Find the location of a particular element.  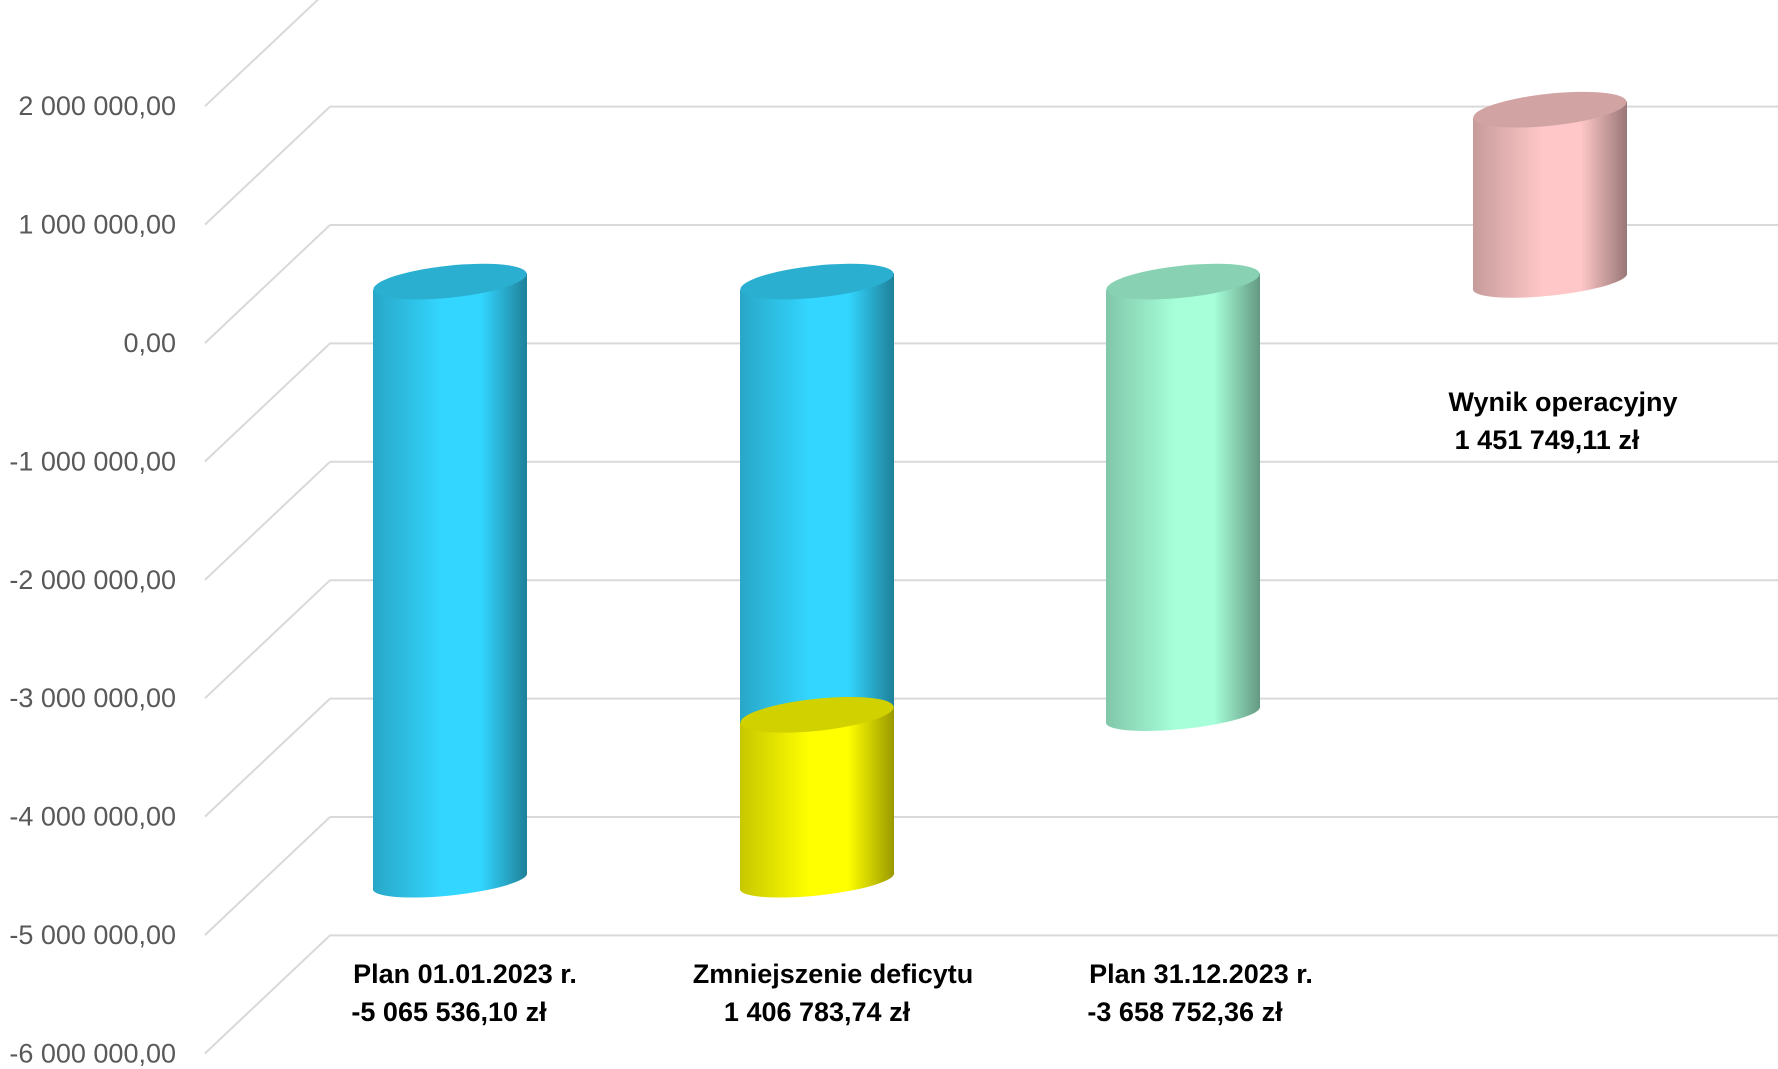

y-tick-label: 1 000 000,00 is located at coordinates (97, 225).